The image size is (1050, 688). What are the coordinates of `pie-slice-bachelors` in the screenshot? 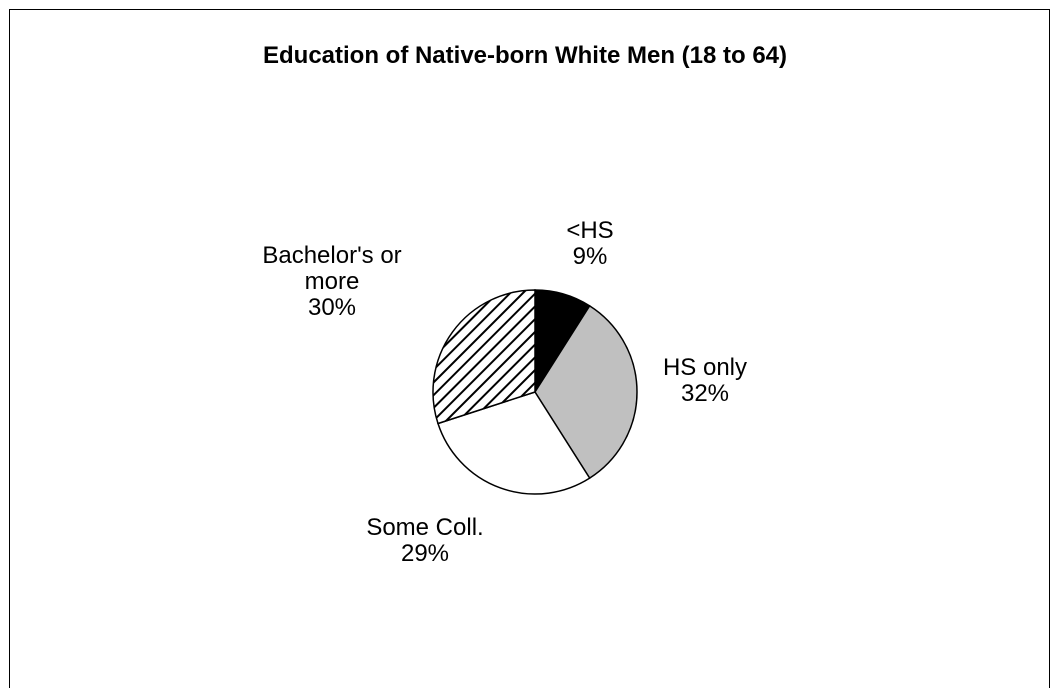 It's located at (484, 357).